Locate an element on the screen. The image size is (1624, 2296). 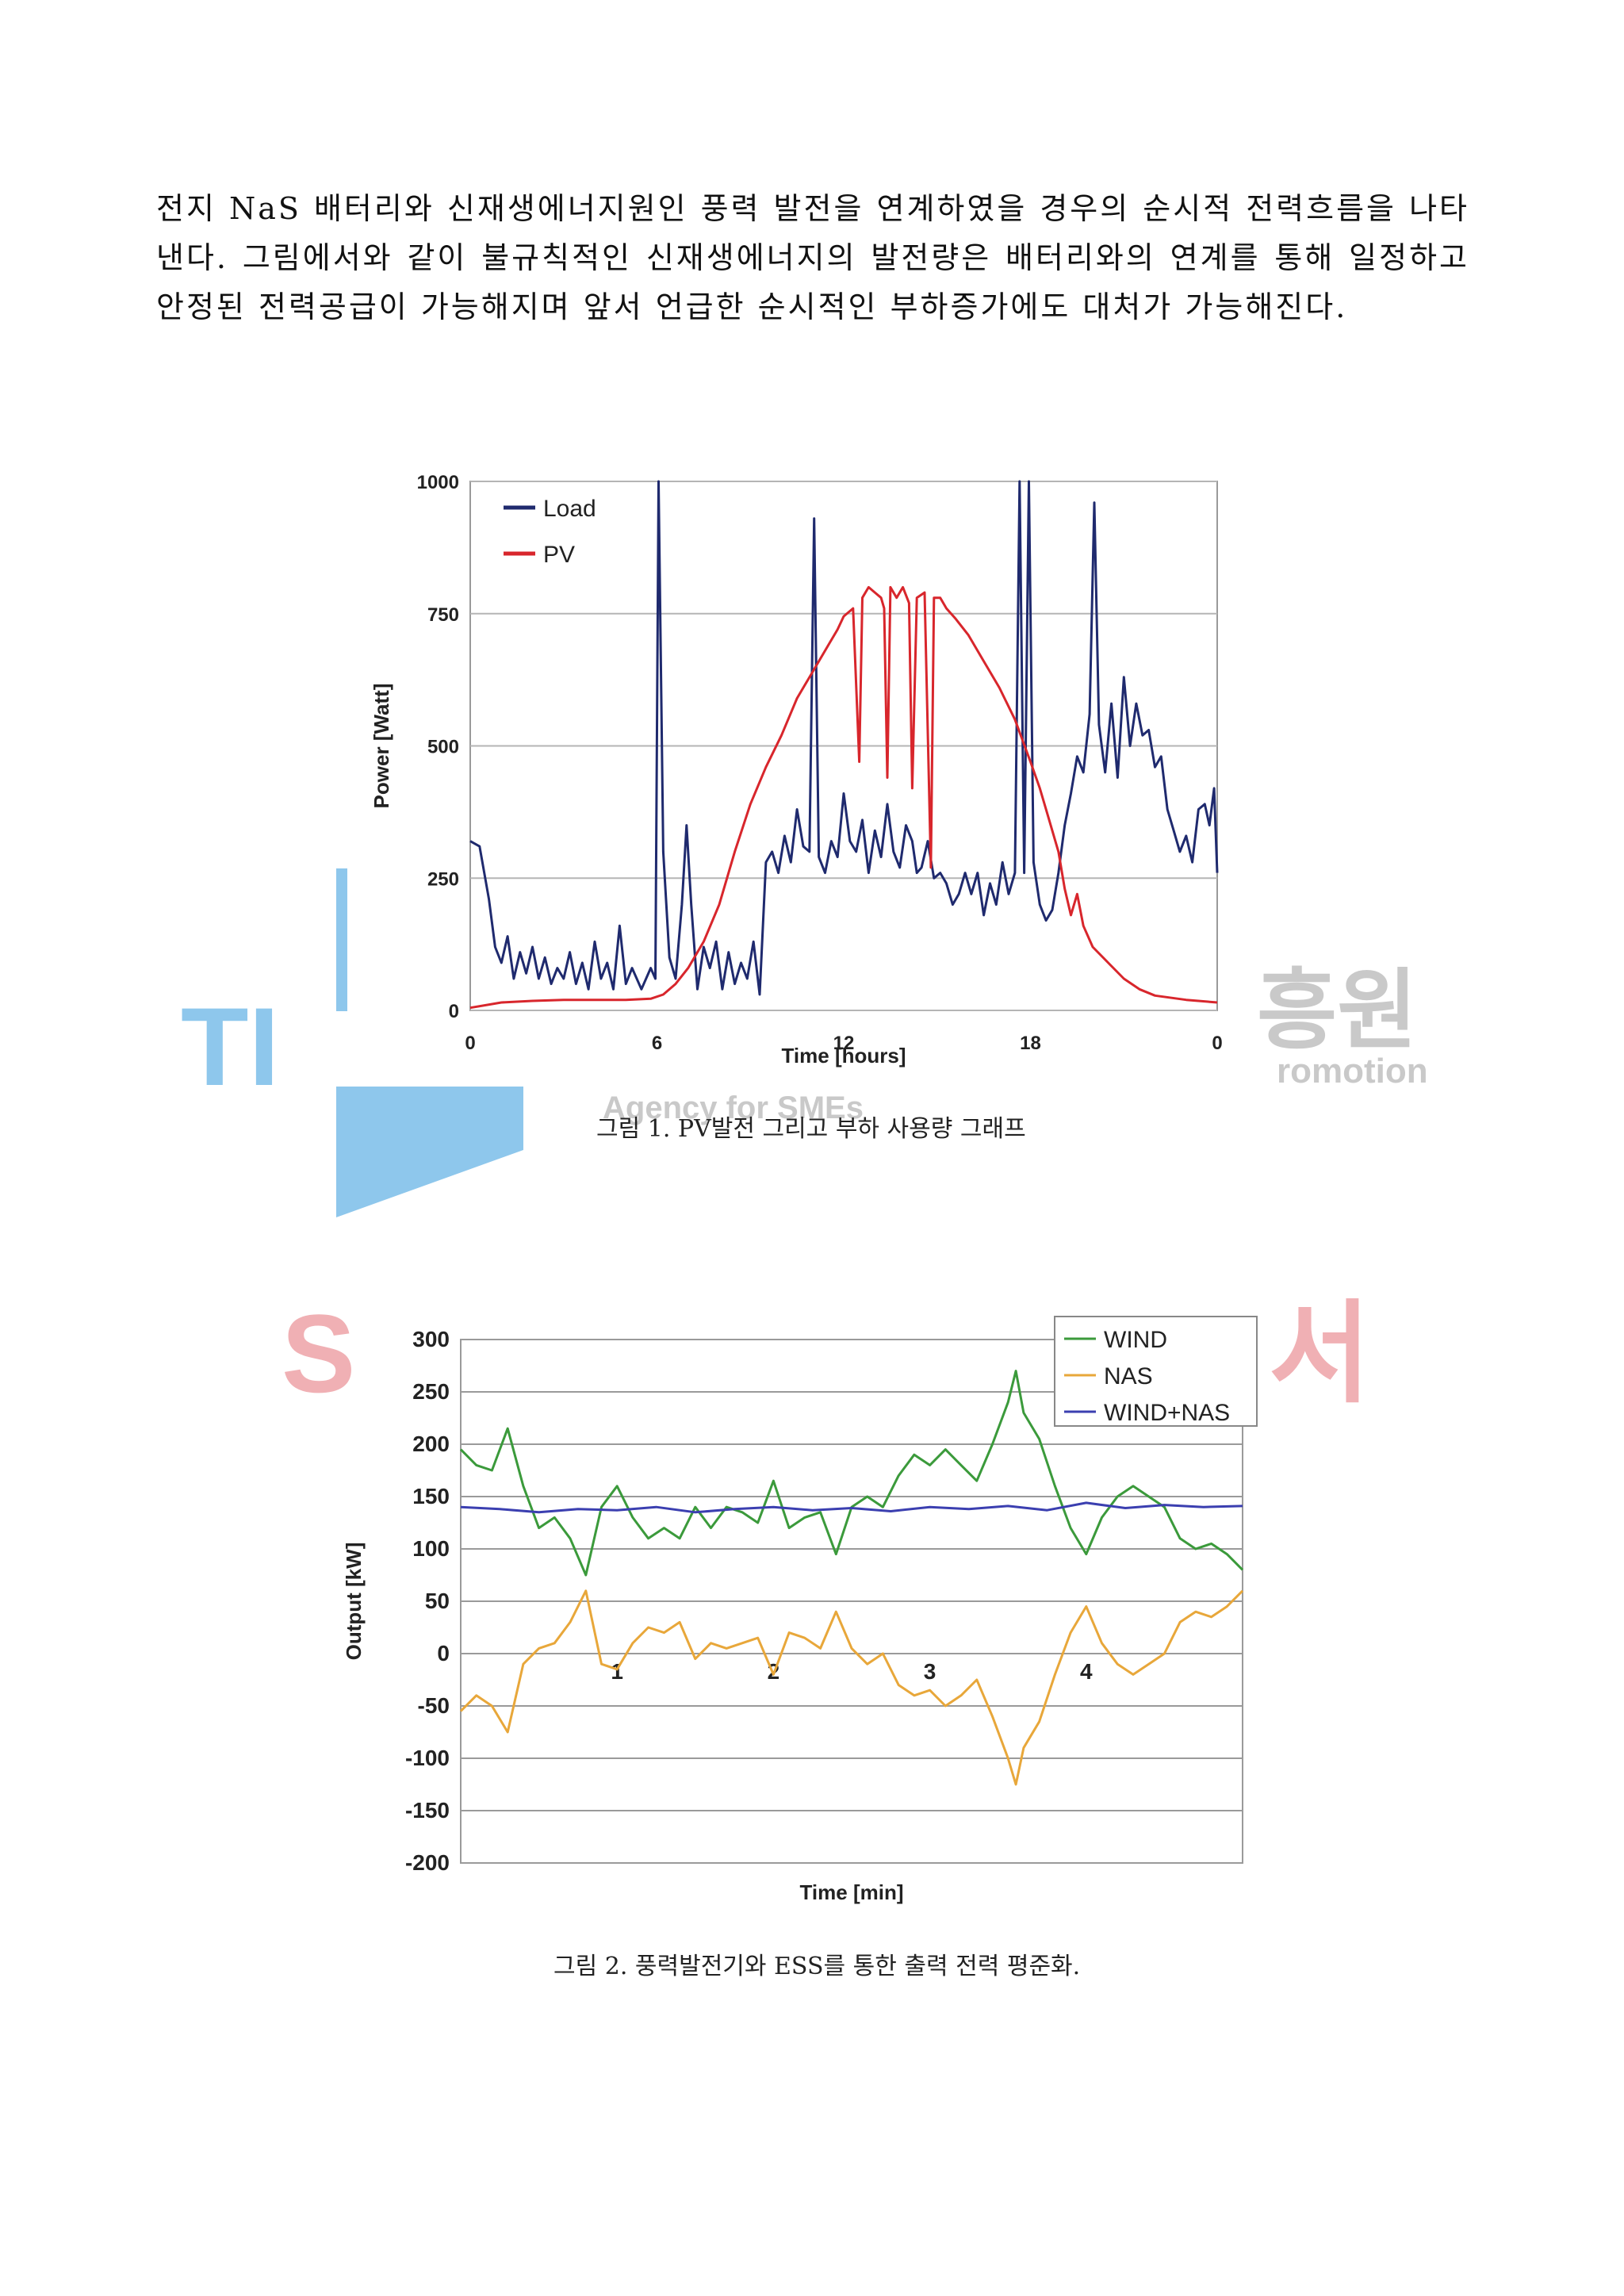
x-axis-title: Time [min] is located at coordinates (852, 1892).